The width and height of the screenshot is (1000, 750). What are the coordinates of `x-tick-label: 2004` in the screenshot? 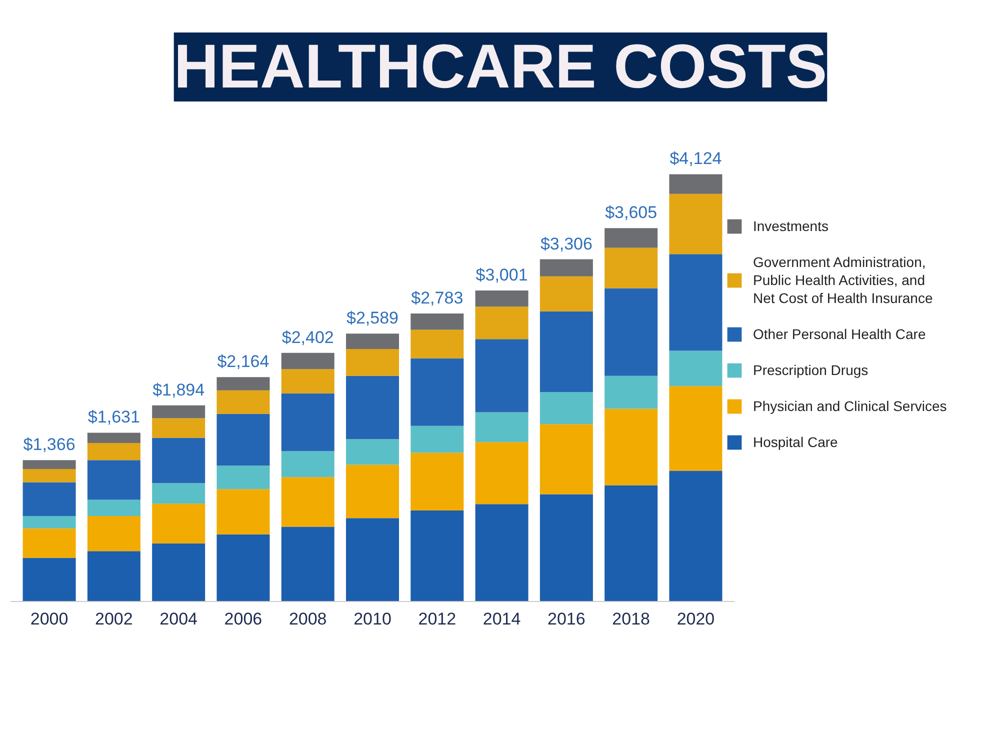 It's located at (179, 619).